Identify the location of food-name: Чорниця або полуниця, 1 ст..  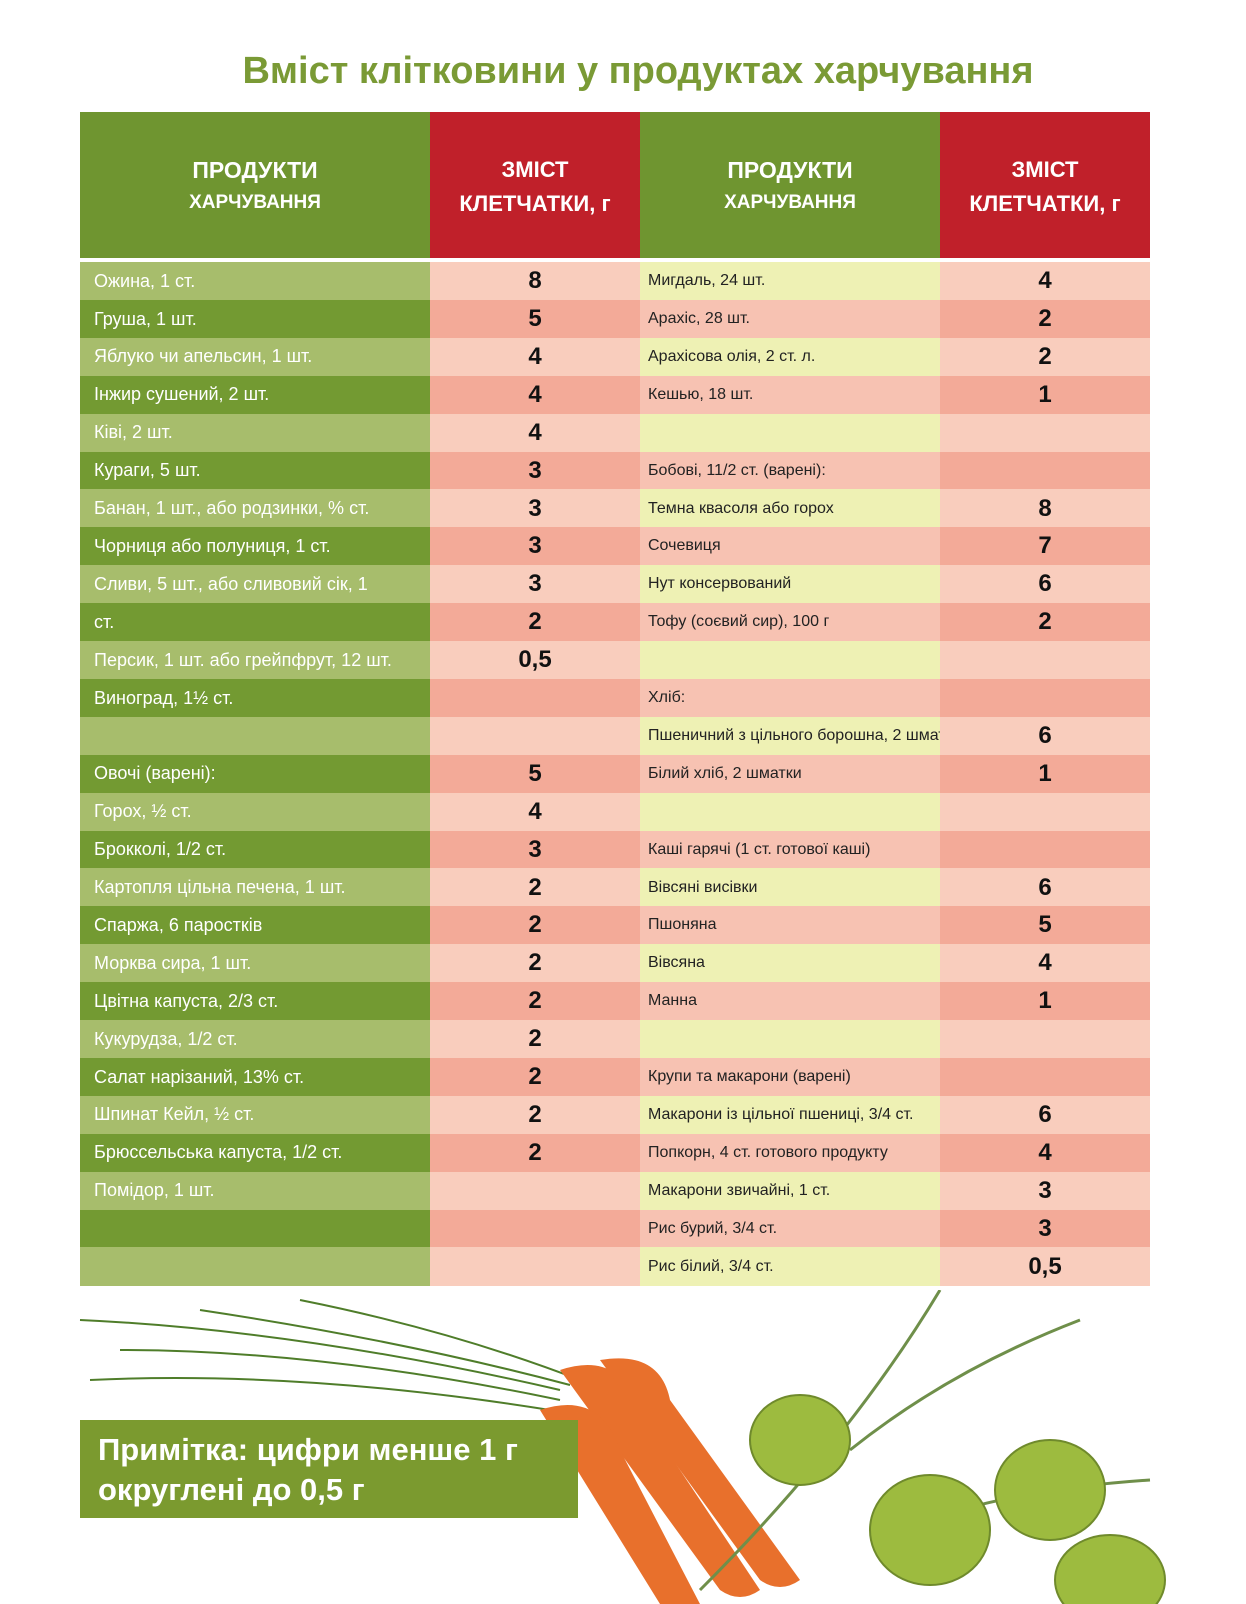
(255, 546).